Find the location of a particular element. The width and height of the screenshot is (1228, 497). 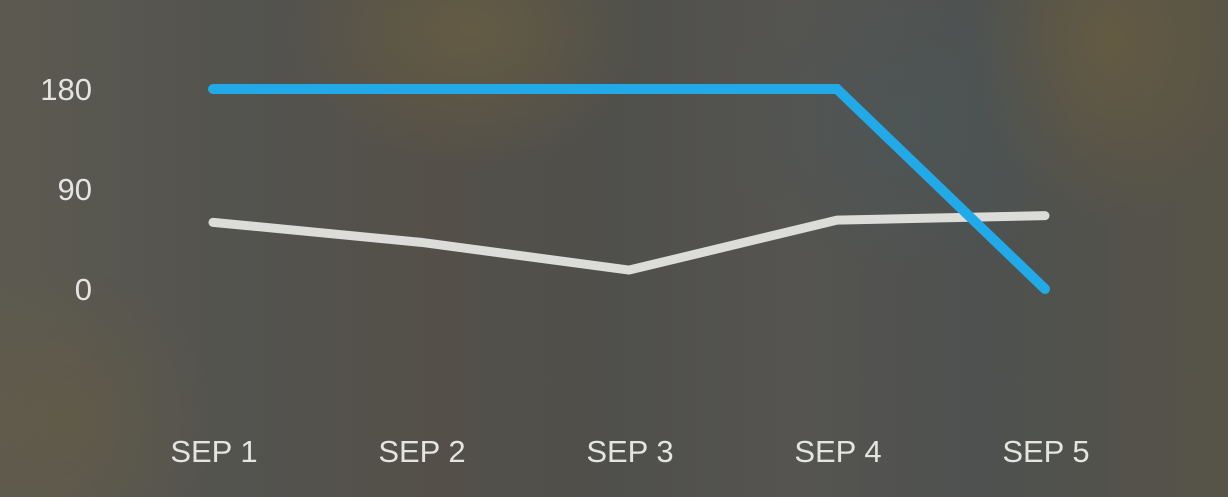

series-line-white is located at coordinates (629, 243).